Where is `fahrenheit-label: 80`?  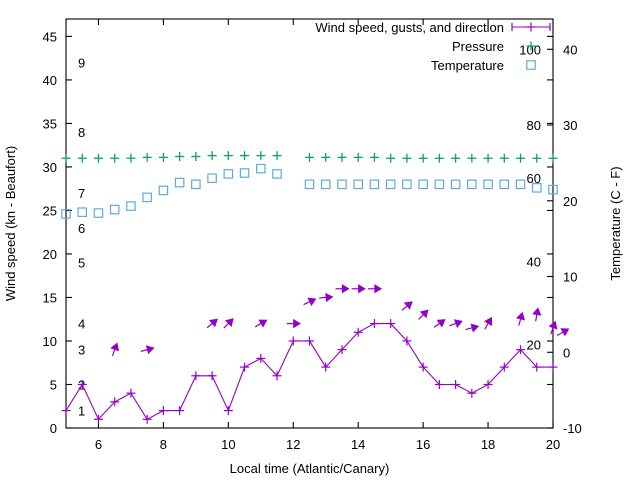 fahrenheit-label: 80 is located at coordinates (534, 125).